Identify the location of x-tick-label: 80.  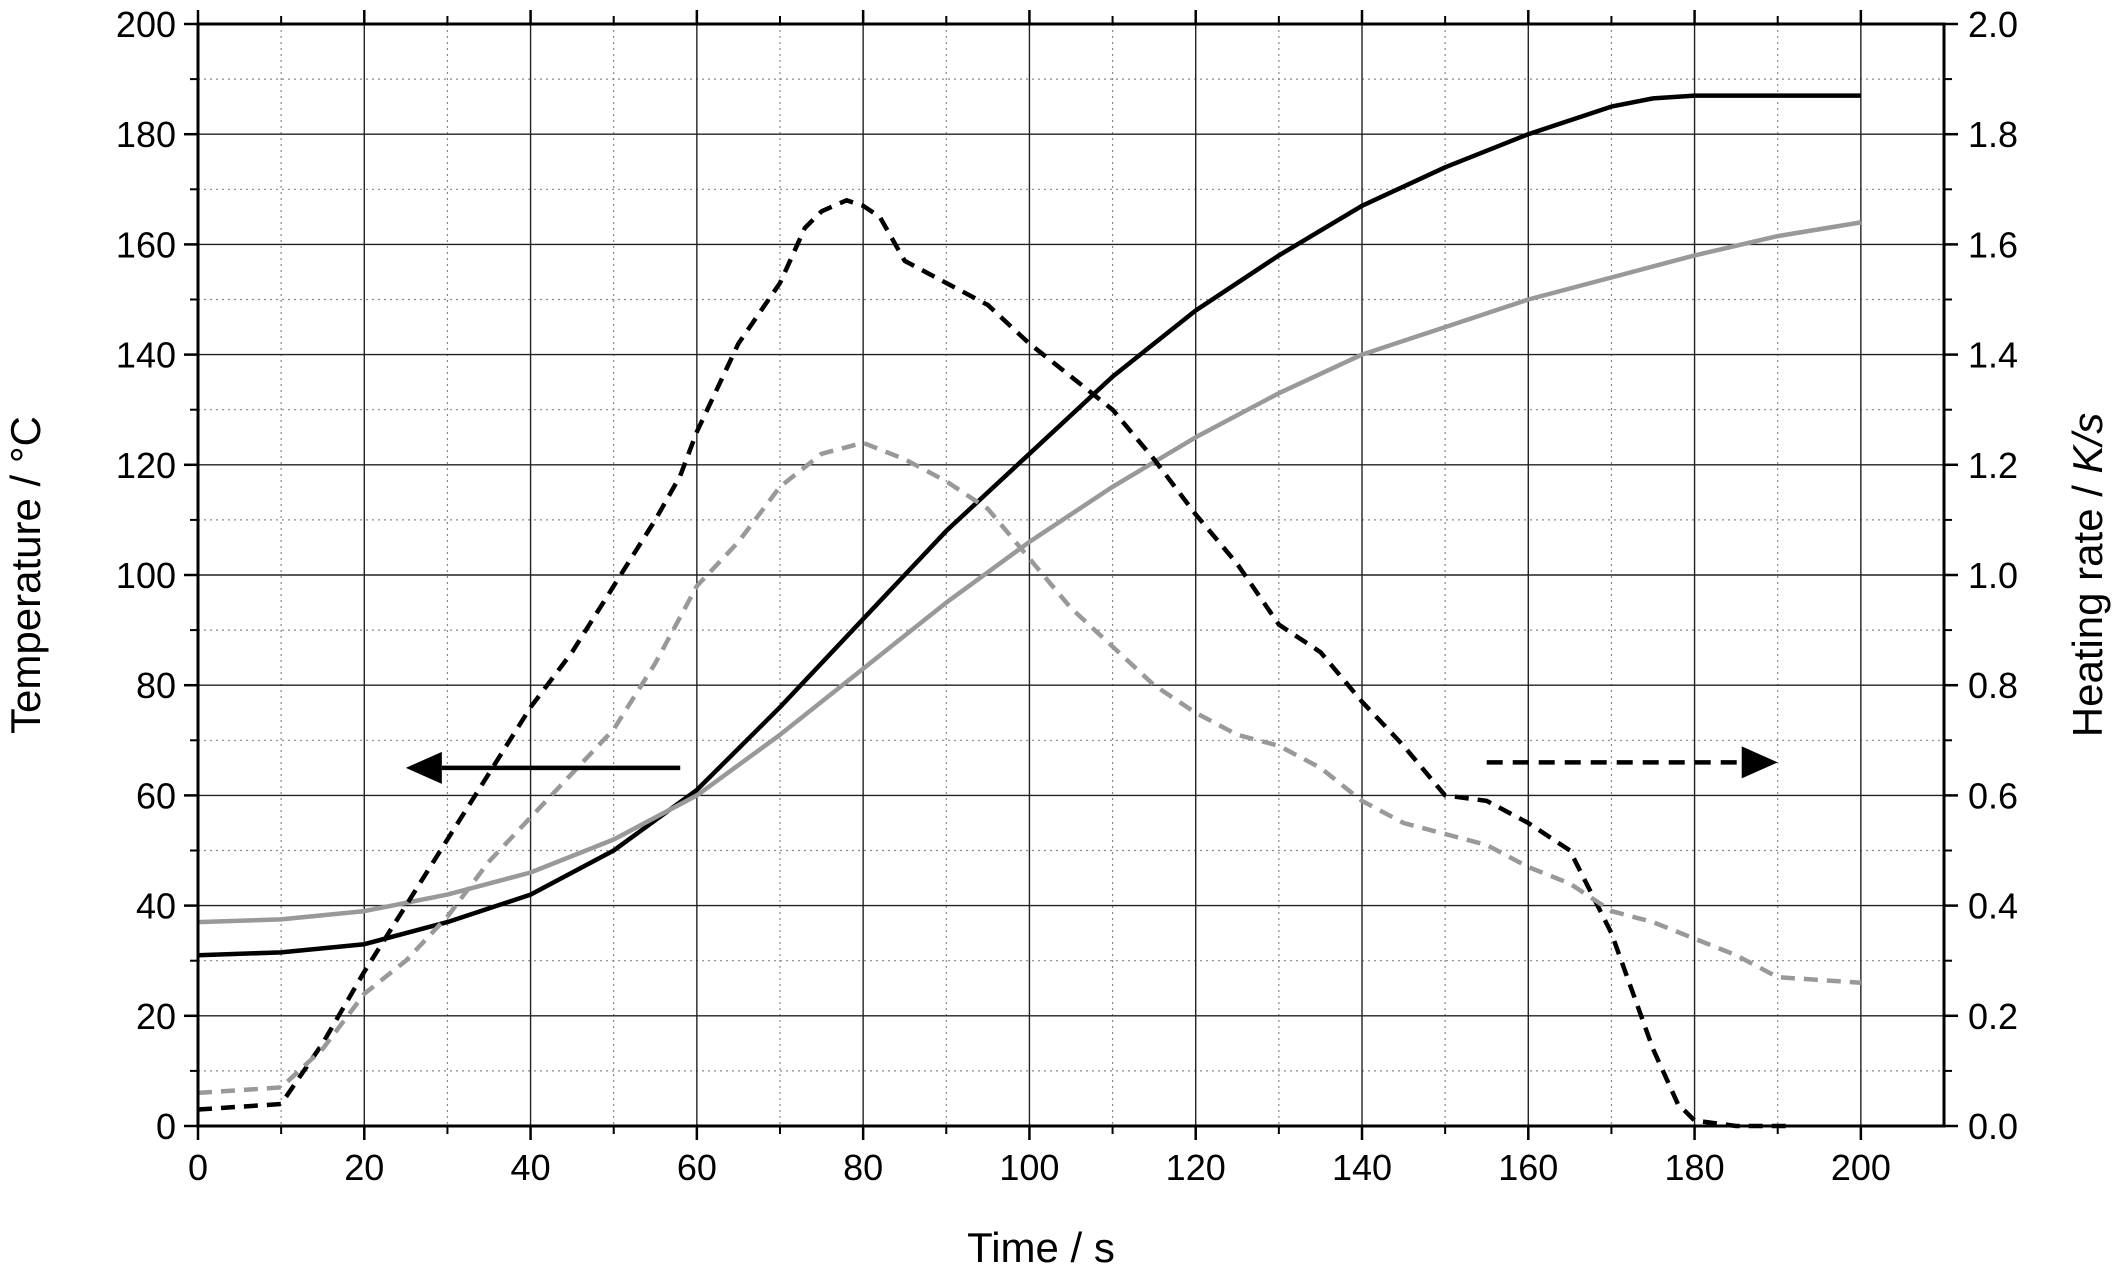
(863, 1167).